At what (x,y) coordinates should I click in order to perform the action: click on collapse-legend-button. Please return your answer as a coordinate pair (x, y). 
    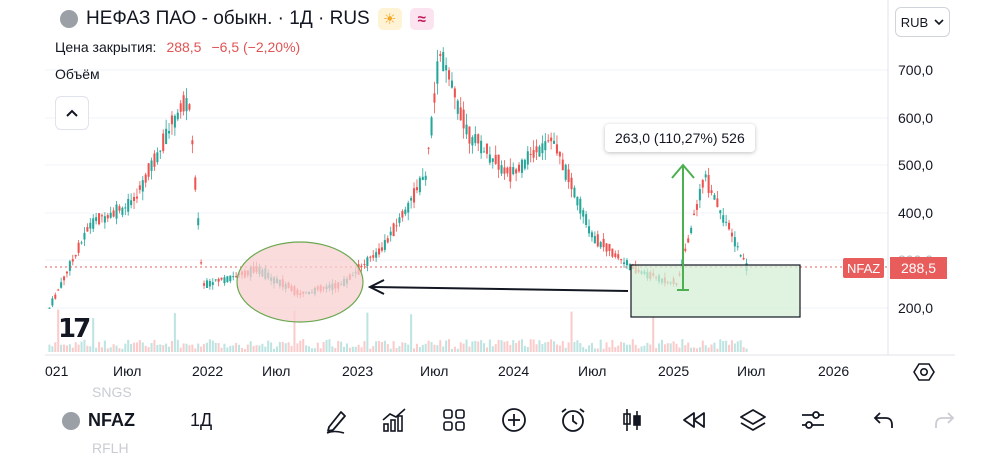
    Looking at the image, I should click on (72, 113).